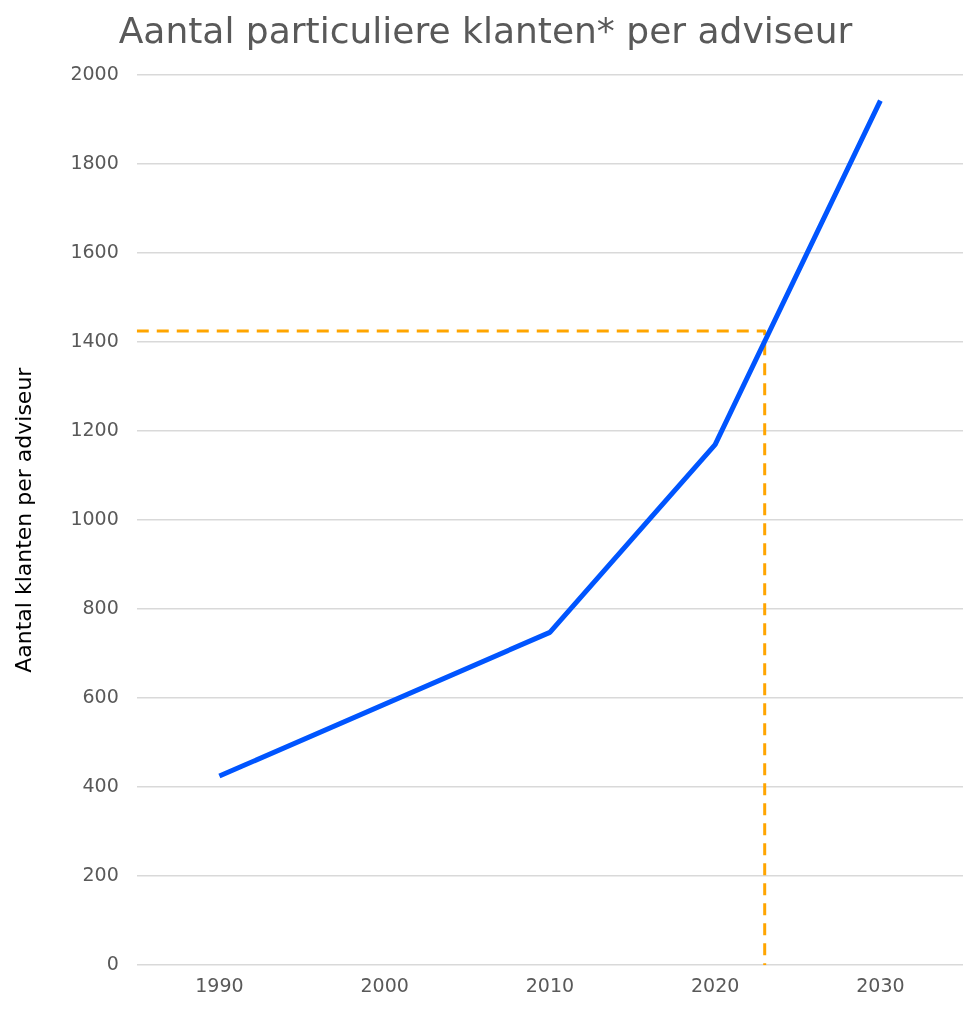 The image size is (975, 1016). I want to click on y-tick-label: 2000, so click(94, 73).